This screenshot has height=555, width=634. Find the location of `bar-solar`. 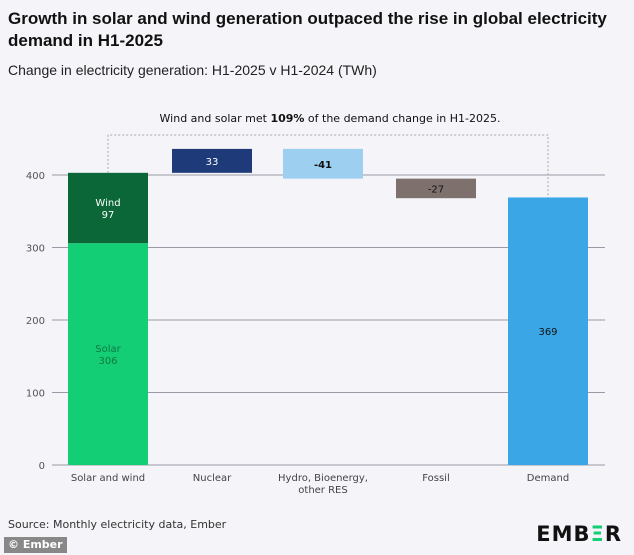

bar-solar is located at coordinates (108, 354).